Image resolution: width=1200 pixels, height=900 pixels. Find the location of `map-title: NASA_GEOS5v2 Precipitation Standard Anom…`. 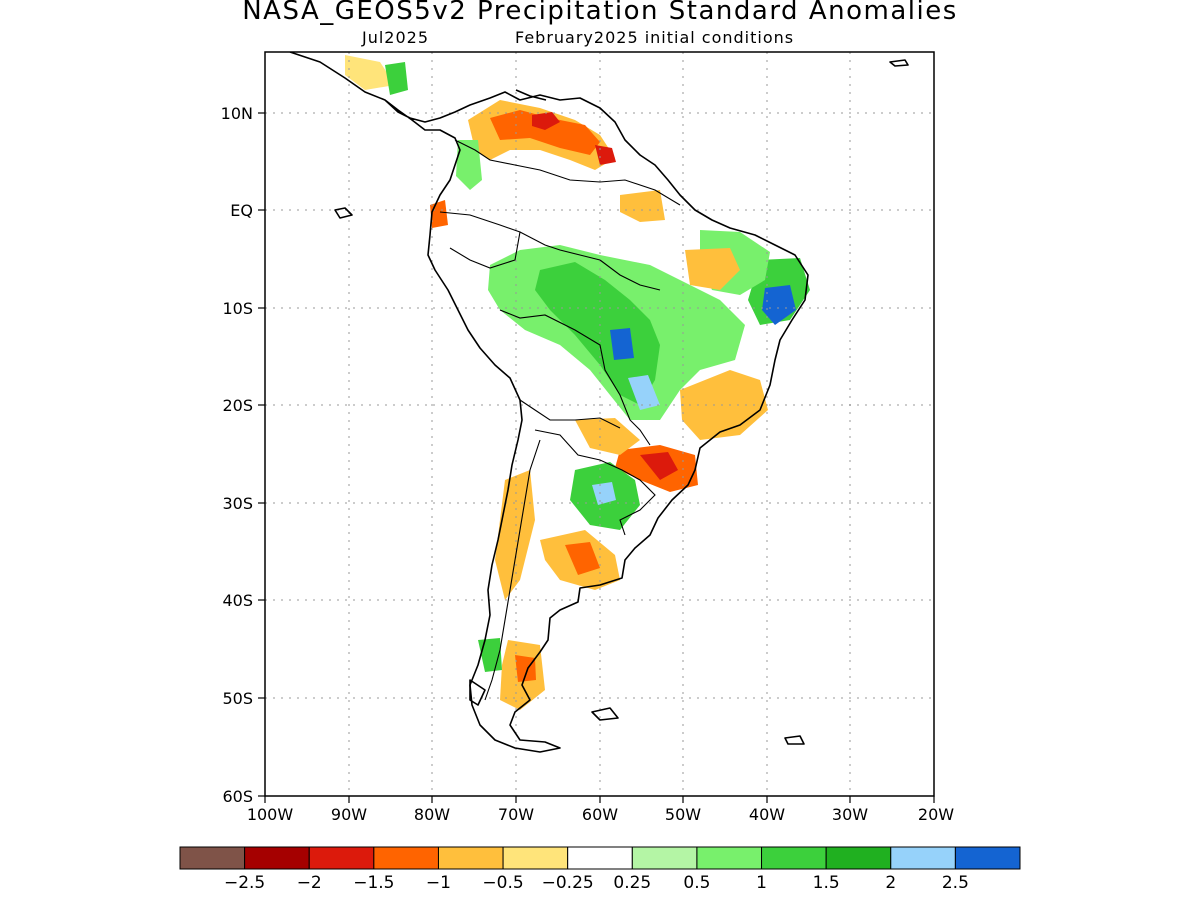

map-title: NASA_GEOS5v2 Precipitation Standard Anom… is located at coordinates (600, 13).